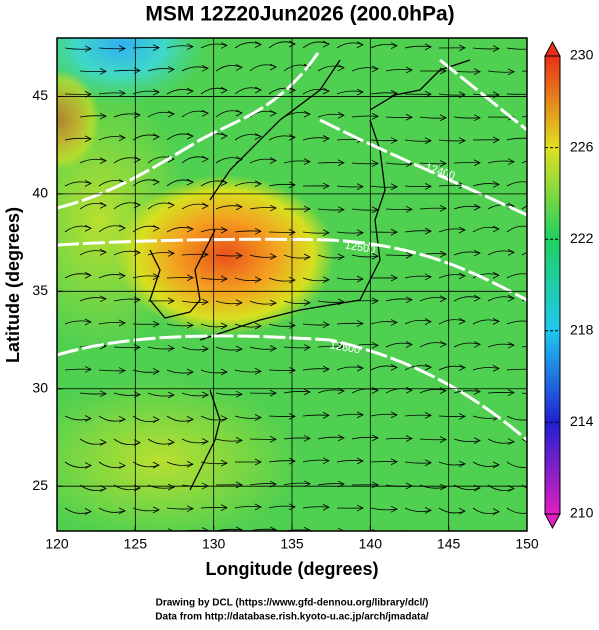 The image size is (599, 630). I want to click on x-tick-label: 145, so click(449, 544).